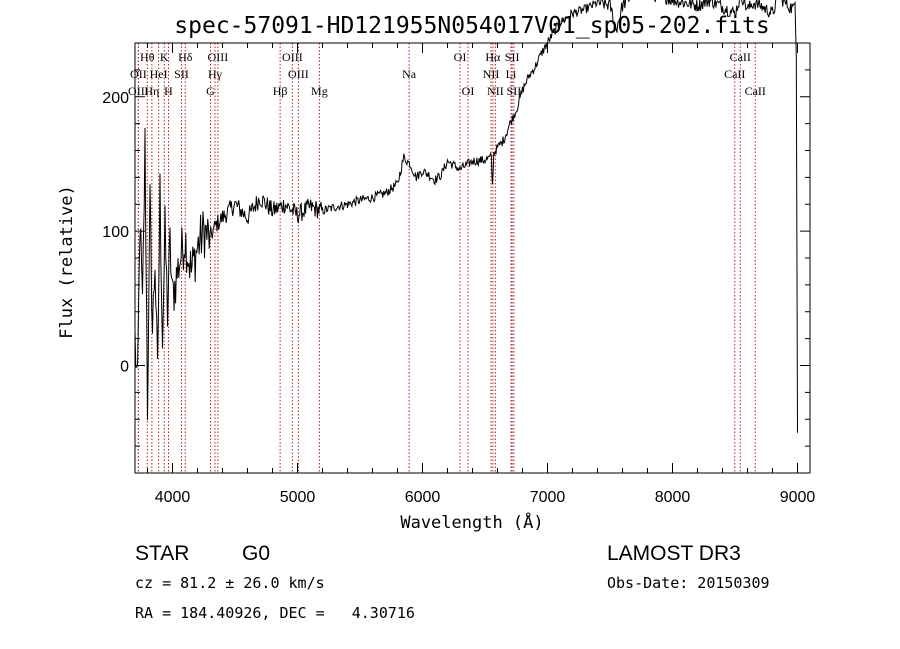 The width and height of the screenshot is (900, 649). Describe the element at coordinates (210, 91) in the screenshot. I see `spectral-line-label: G` at that location.